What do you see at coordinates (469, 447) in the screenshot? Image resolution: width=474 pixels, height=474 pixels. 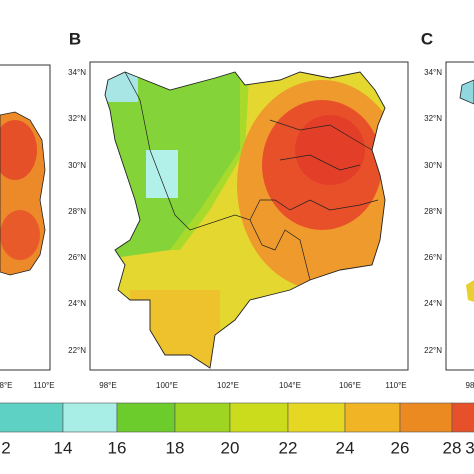 I see `colorbar-label: 3` at bounding box center [469, 447].